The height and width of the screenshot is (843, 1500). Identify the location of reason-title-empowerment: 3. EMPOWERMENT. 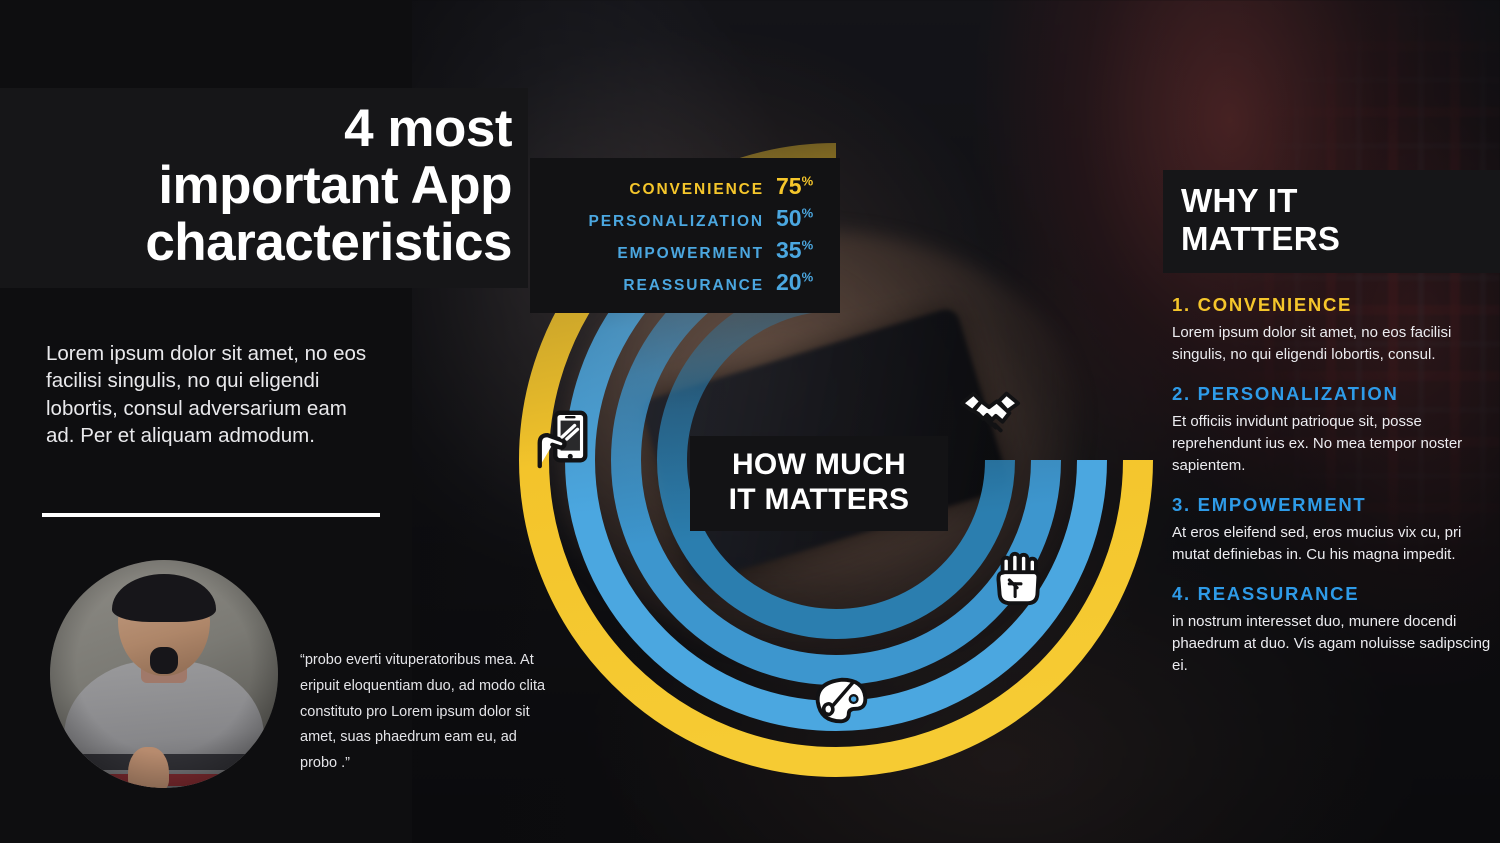
(1269, 505).